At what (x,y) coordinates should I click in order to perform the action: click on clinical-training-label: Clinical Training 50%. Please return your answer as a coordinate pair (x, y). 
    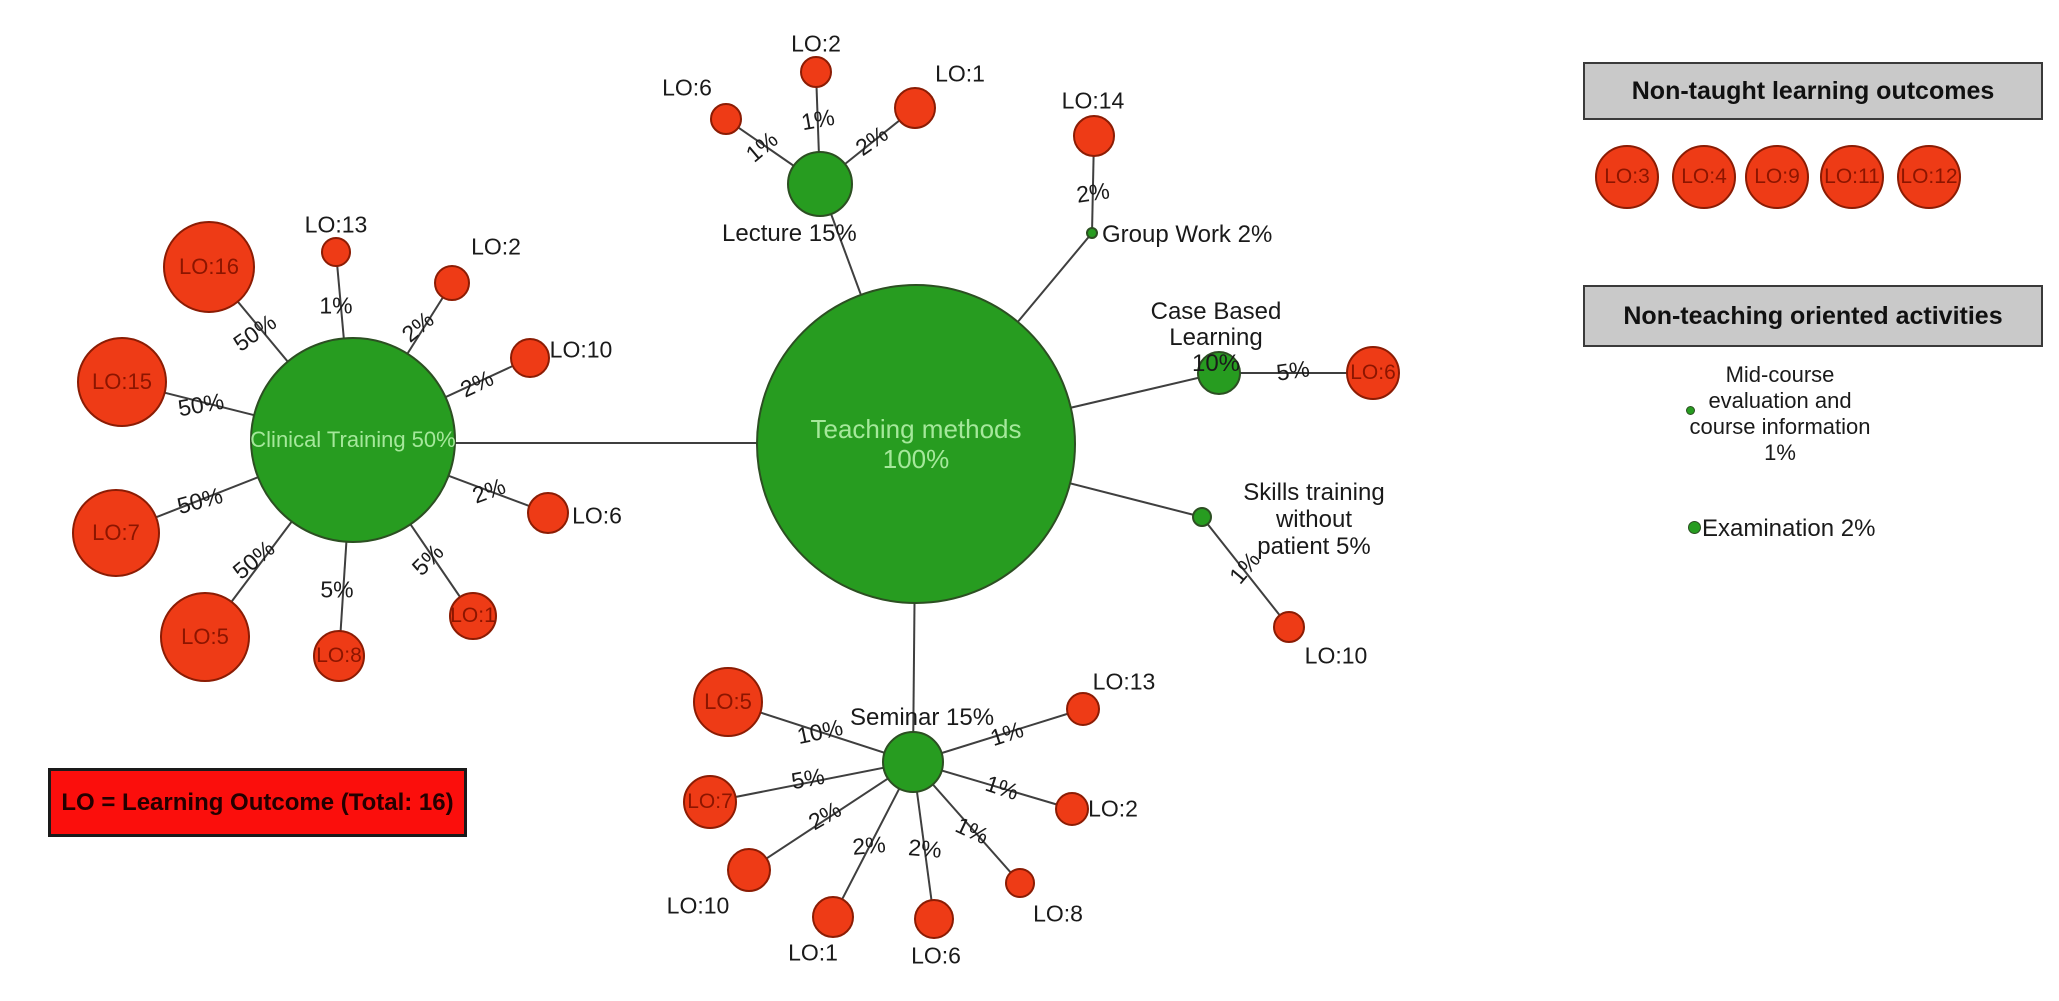
    Looking at the image, I should click on (353, 439).